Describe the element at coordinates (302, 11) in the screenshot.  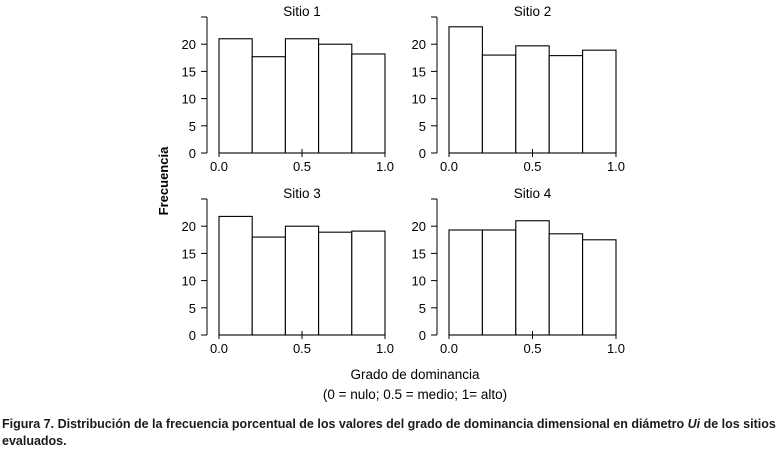
I see `panel-title: Sitio 1` at that location.